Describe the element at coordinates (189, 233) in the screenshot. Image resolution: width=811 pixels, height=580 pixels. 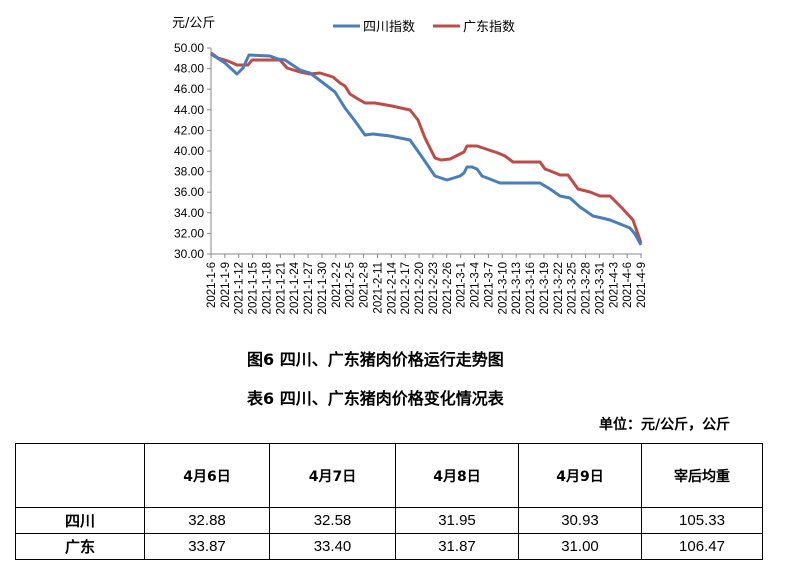
I see `y-tick-label: 32.00` at that location.